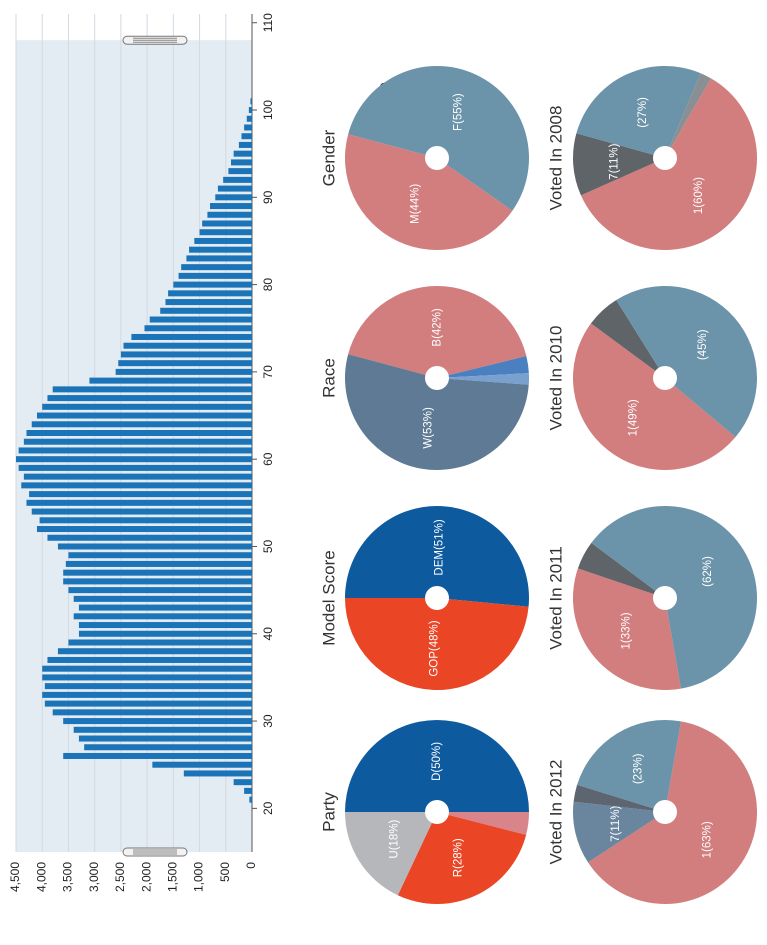  What do you see at coordinates (146, 877) in the screenshot?
I see `y-tick-label: 2,000` at bounding box center [146, 877].